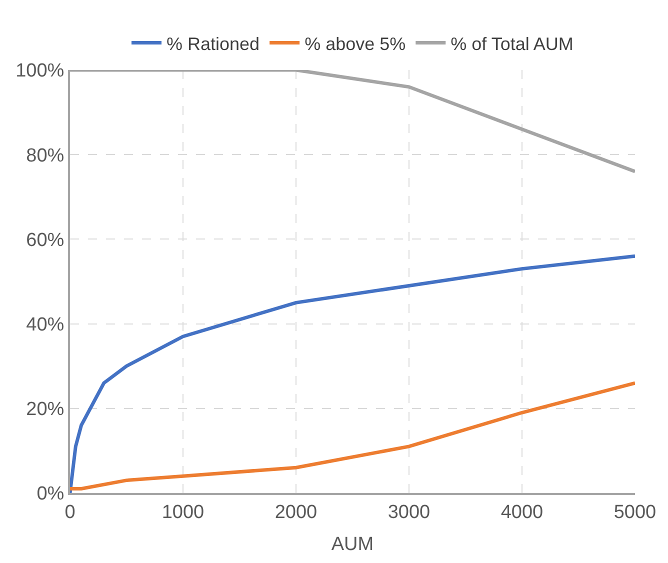 Image resolution: width=668 pixels, height=563 pixels. I want to click on y-tick-label: 0%, so click(50, 494).